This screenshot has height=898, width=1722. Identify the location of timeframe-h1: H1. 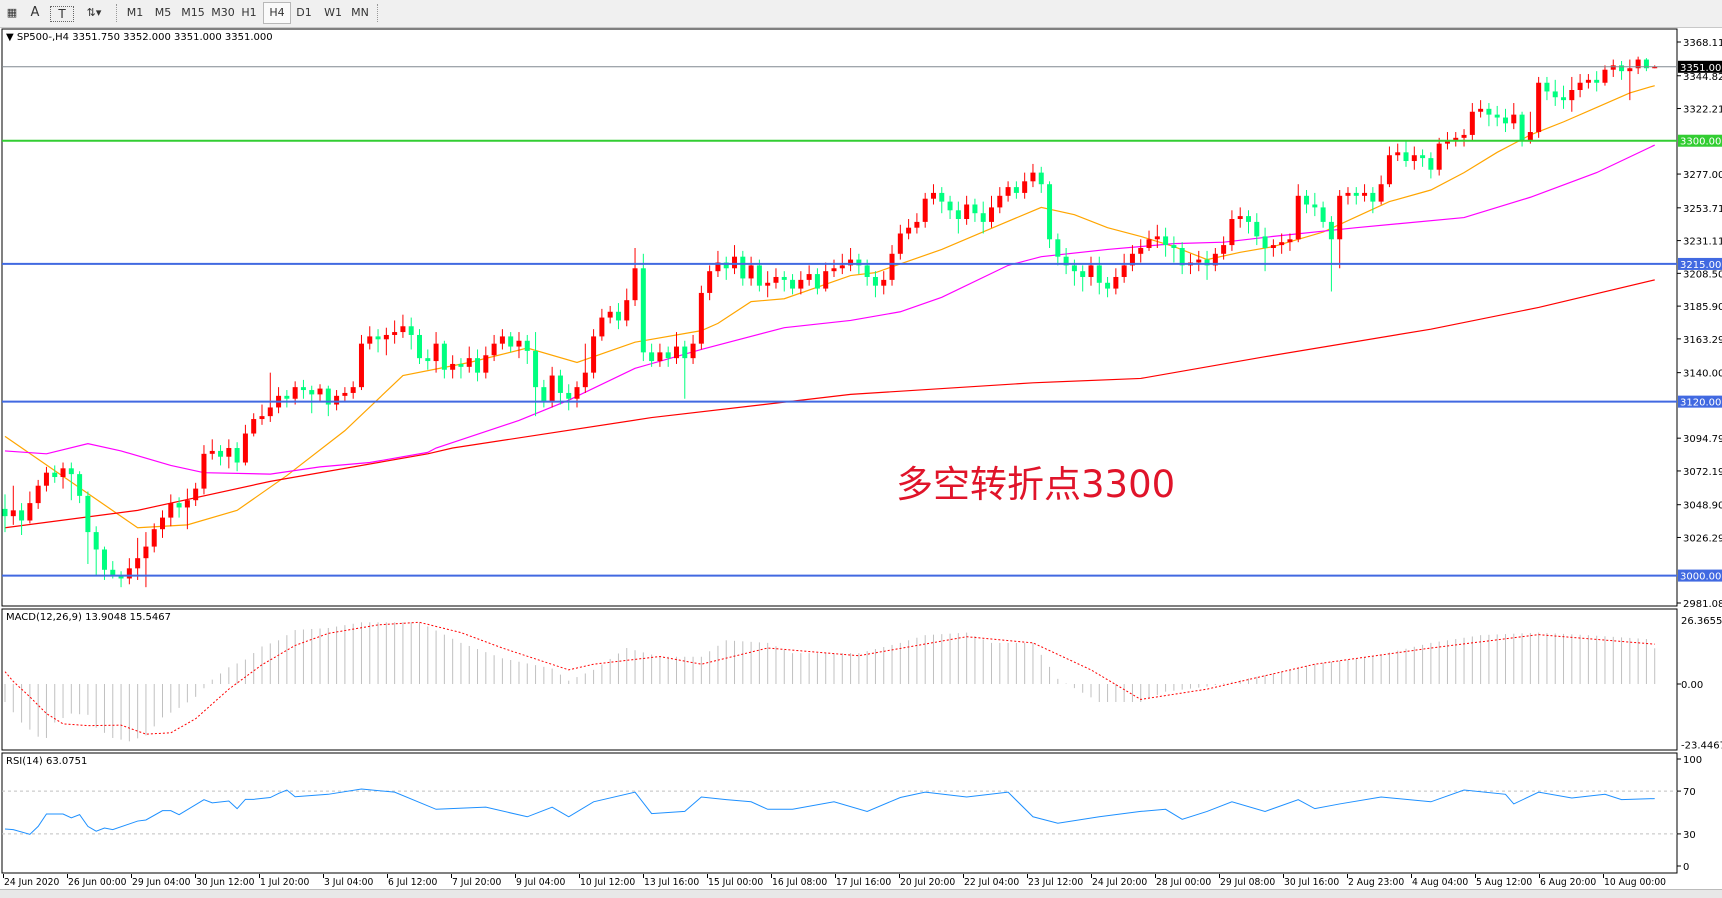
(249, 12).